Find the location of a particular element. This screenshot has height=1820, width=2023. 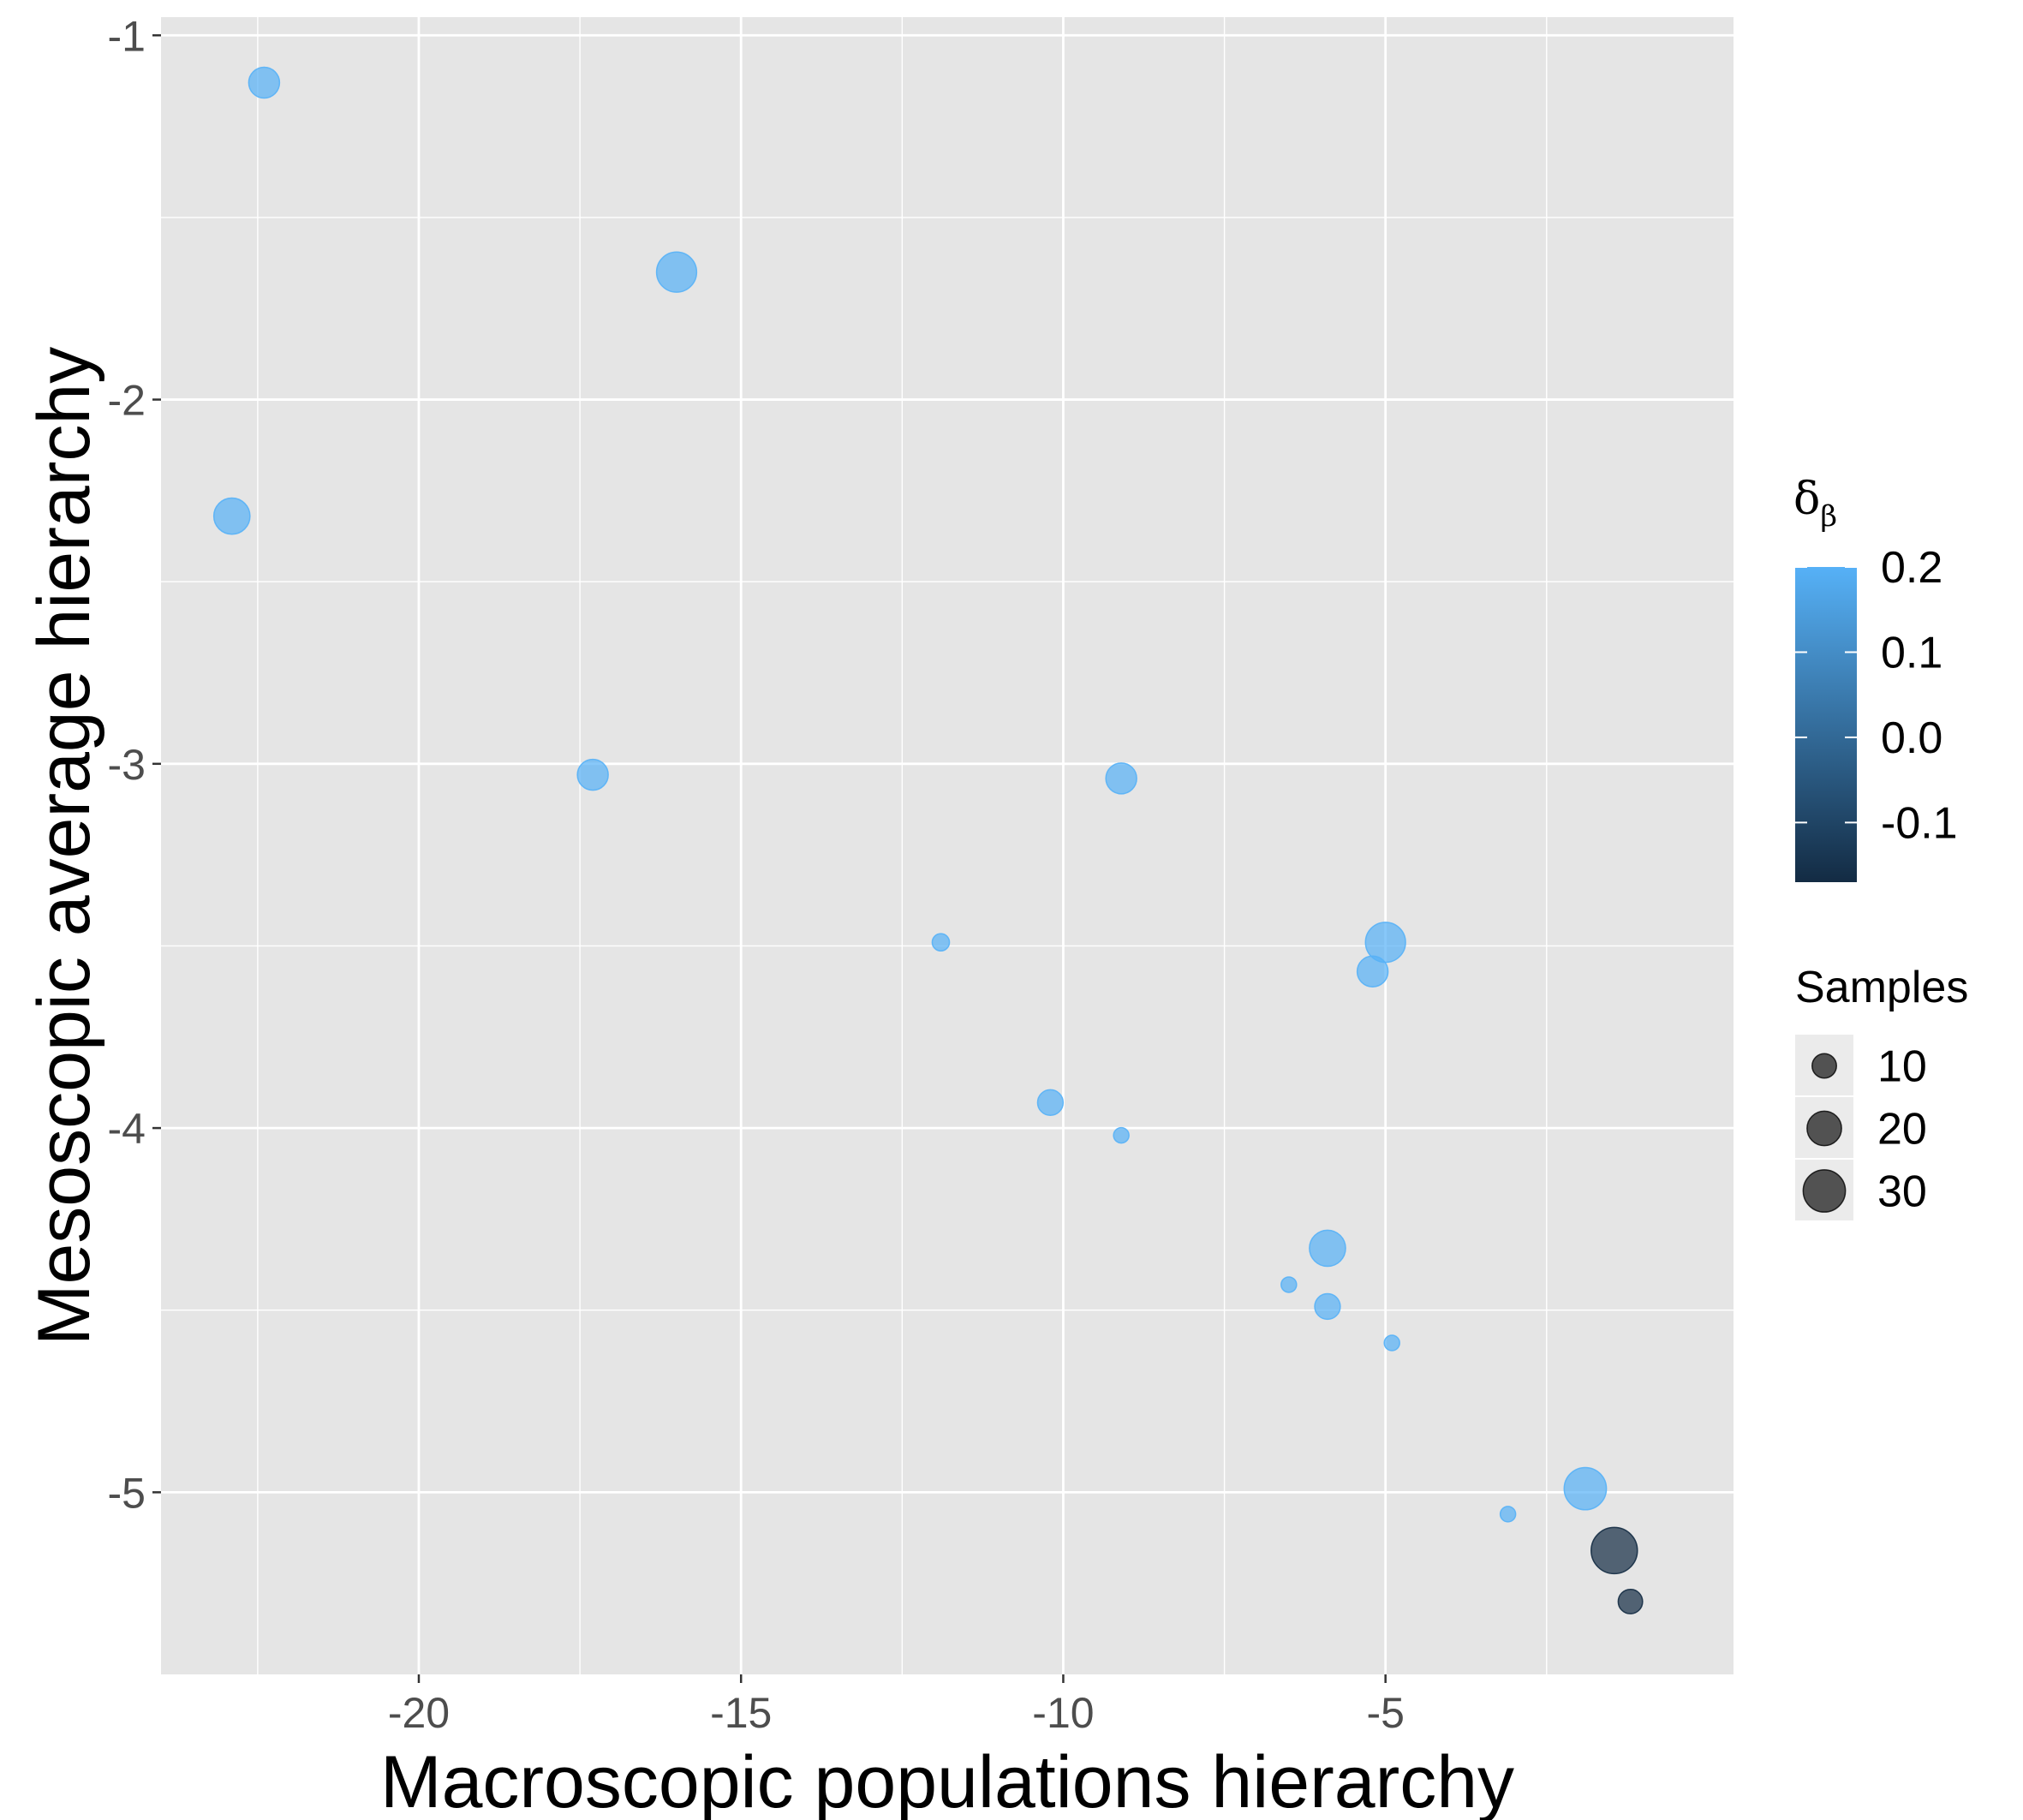

color-legend: δβ 0.2 0.1 0.0 -0.1 is located at coordinates (1875, 678).